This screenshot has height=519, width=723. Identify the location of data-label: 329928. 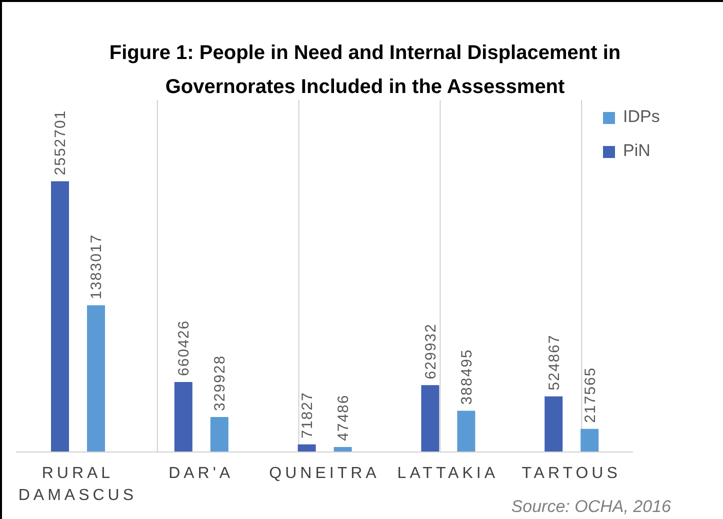
(220, 383).